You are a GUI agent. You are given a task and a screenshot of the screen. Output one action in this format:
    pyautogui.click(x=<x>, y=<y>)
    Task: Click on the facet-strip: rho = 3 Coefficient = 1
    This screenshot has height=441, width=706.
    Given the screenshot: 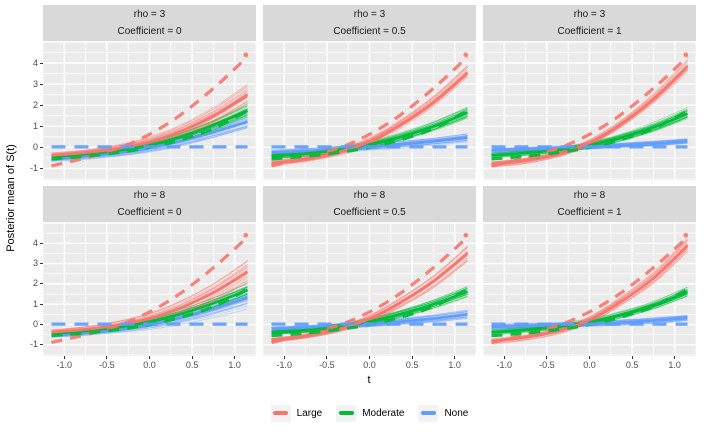 What is the action you would take?
    pyautogui.click(x=589, y=23)
    